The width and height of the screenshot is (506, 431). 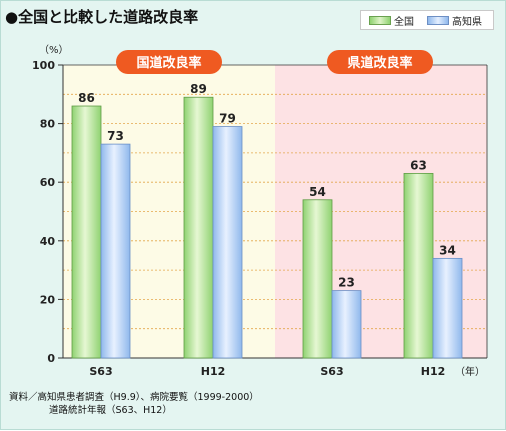 What do you see at coordinates (404, 22) in the screenshot?
I see `legend-label-national: 全国` at bounding box center [404, 22].